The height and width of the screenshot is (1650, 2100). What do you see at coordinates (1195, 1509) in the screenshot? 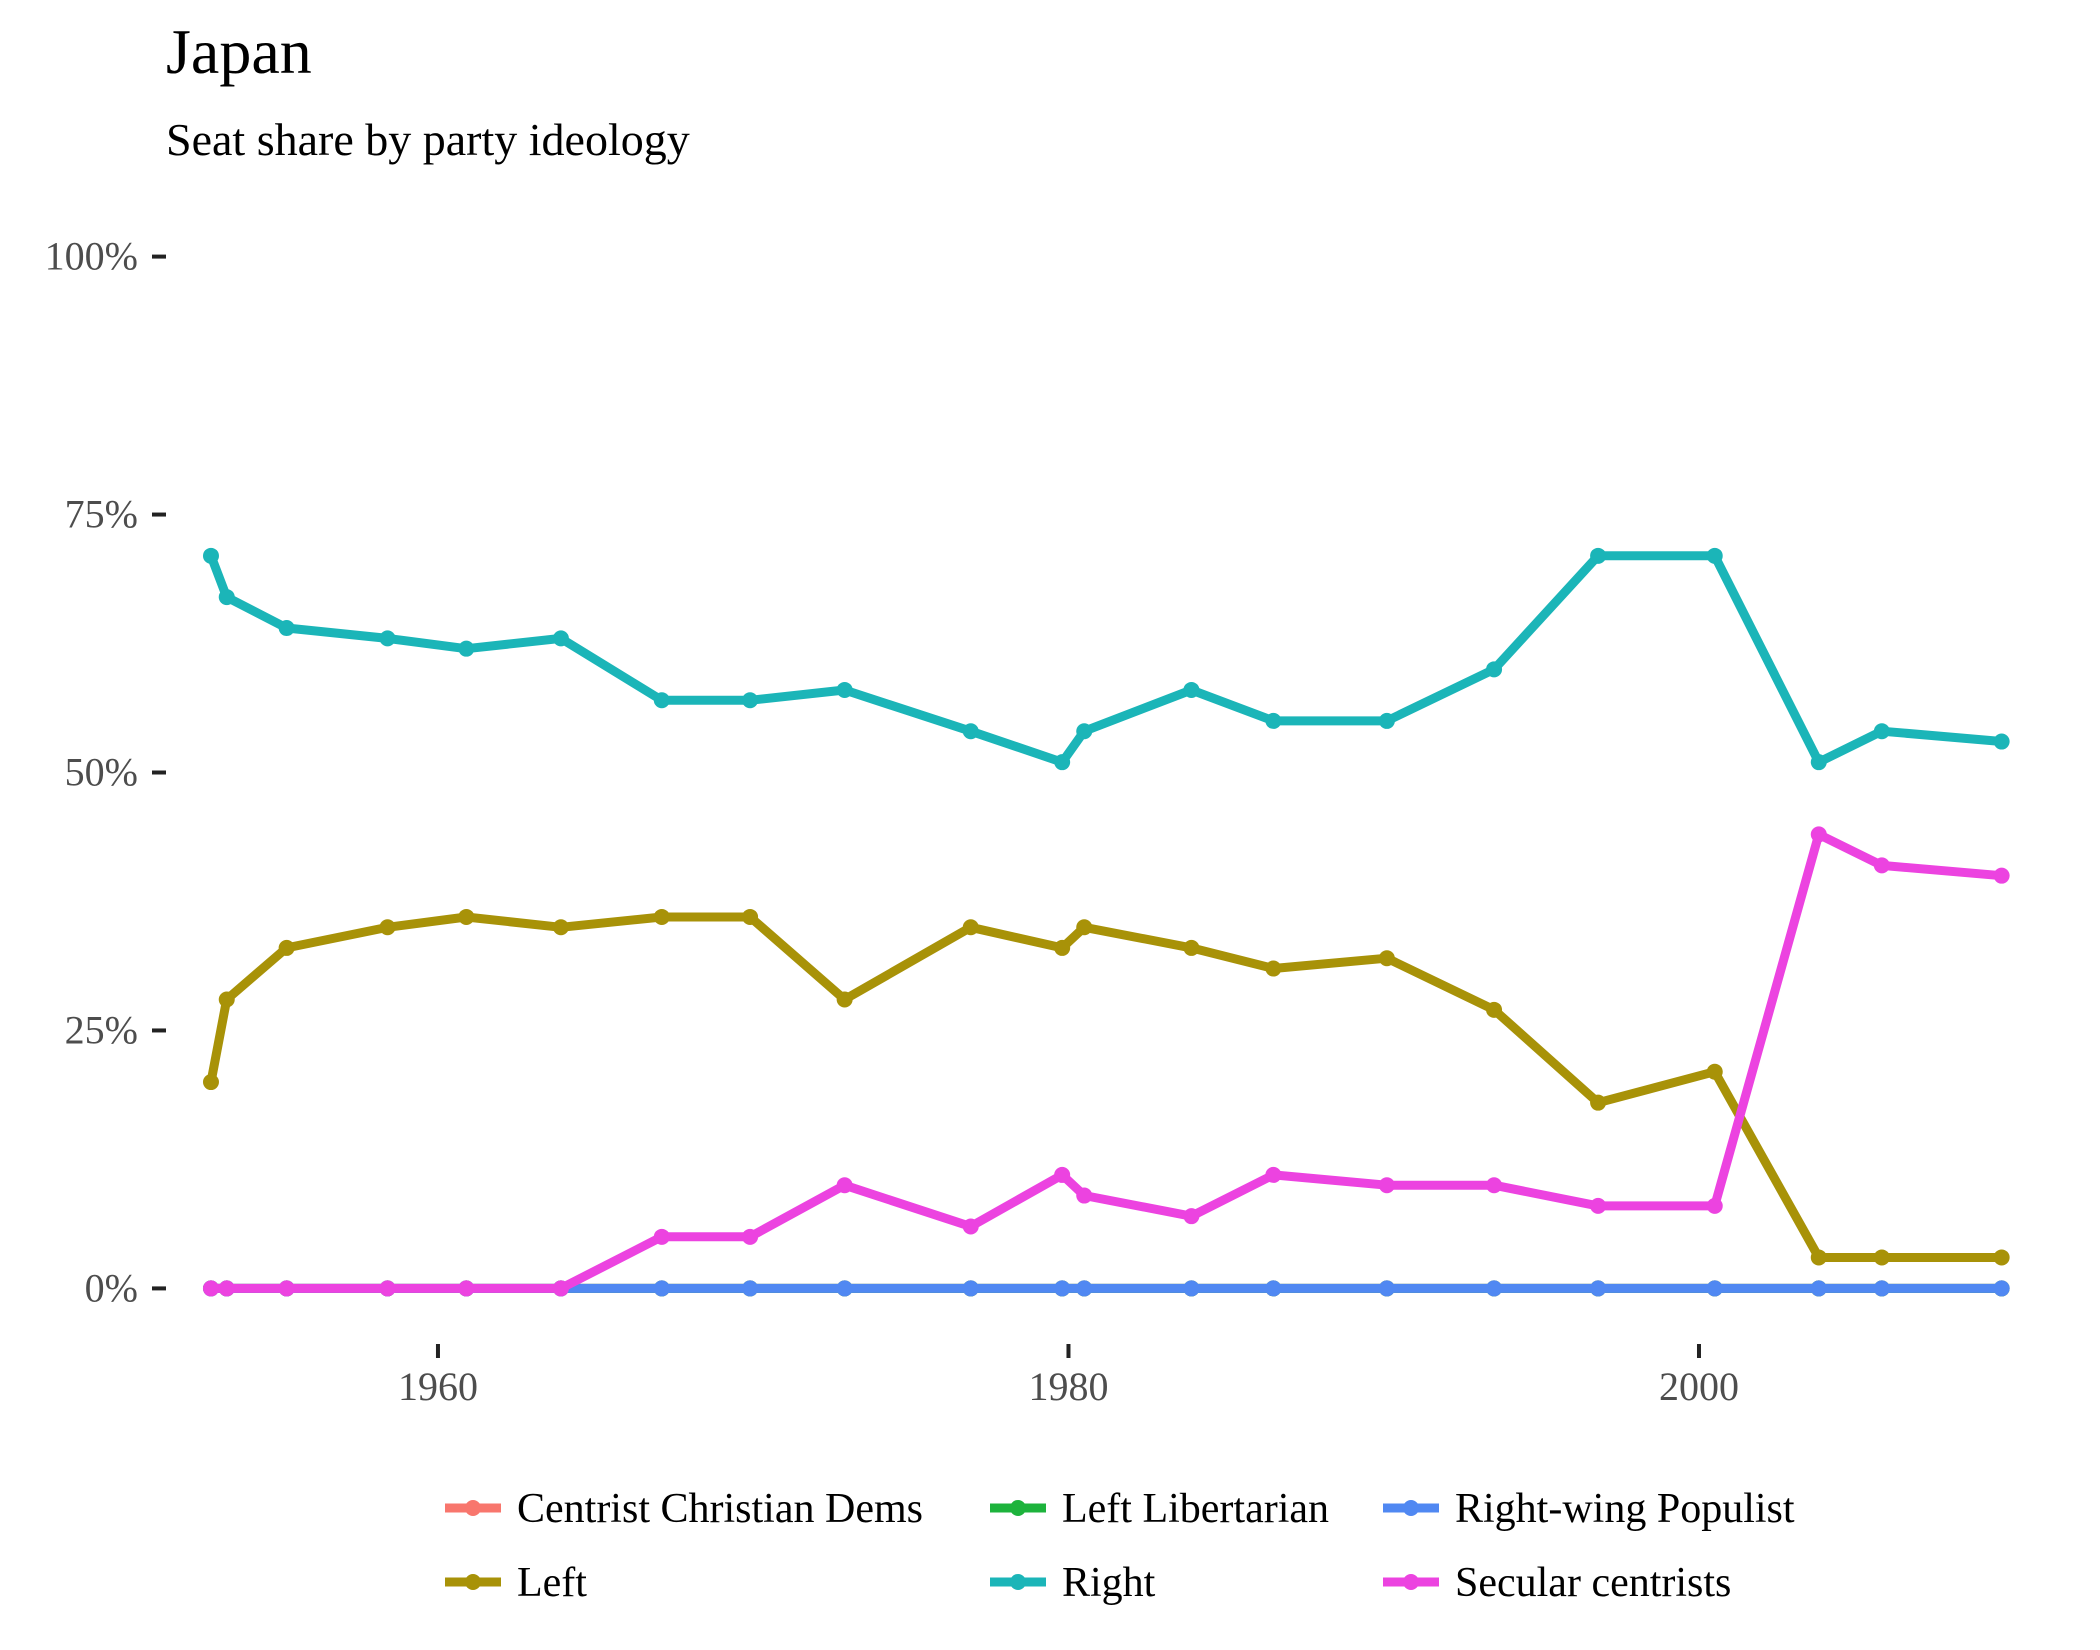
I see `legend-label: Left Libertarian` at bounding box center [1195, 1509].